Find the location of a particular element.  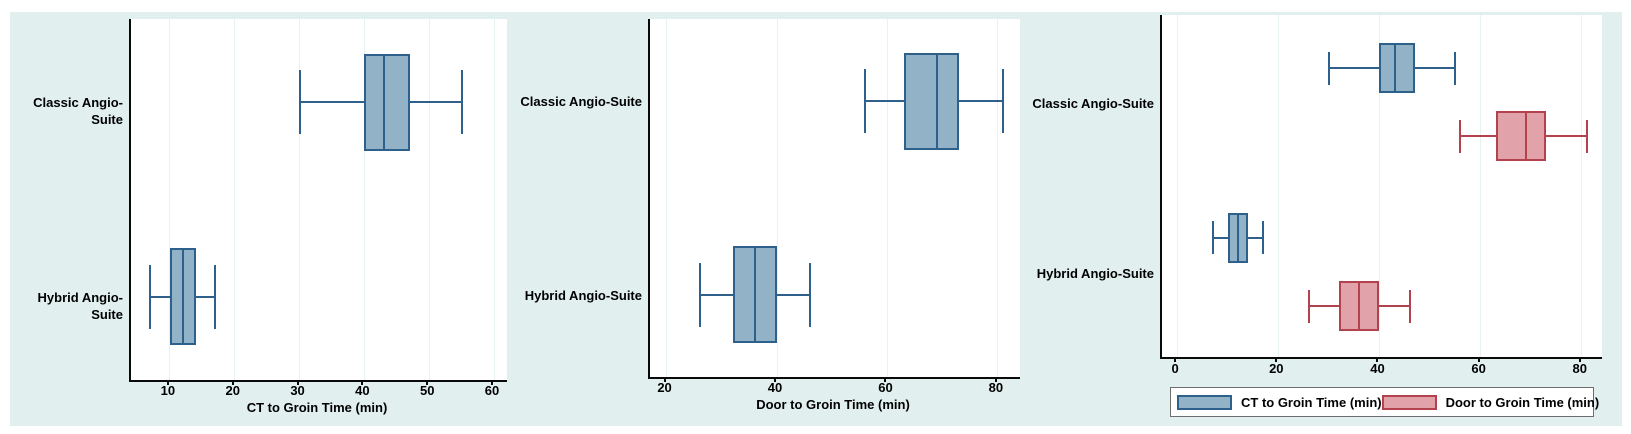

x-tick-label-30: 30 is located at coordinates (297, 390).